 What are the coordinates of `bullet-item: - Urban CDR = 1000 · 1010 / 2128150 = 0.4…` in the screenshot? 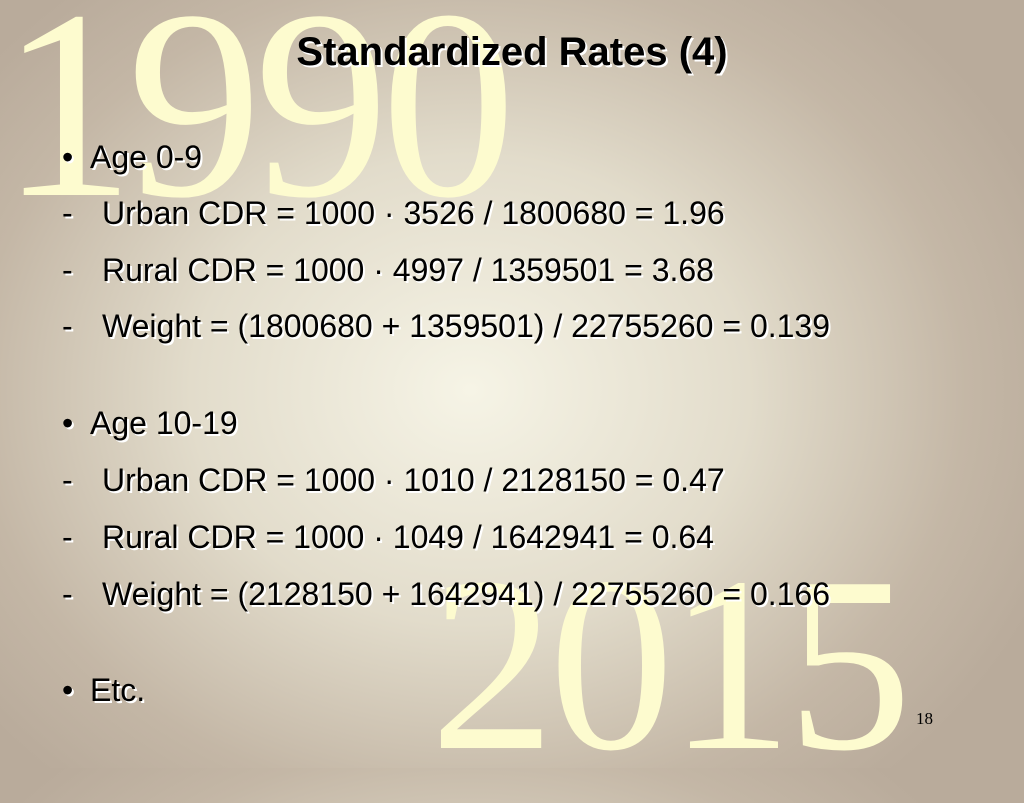 It's located at (501, 480).